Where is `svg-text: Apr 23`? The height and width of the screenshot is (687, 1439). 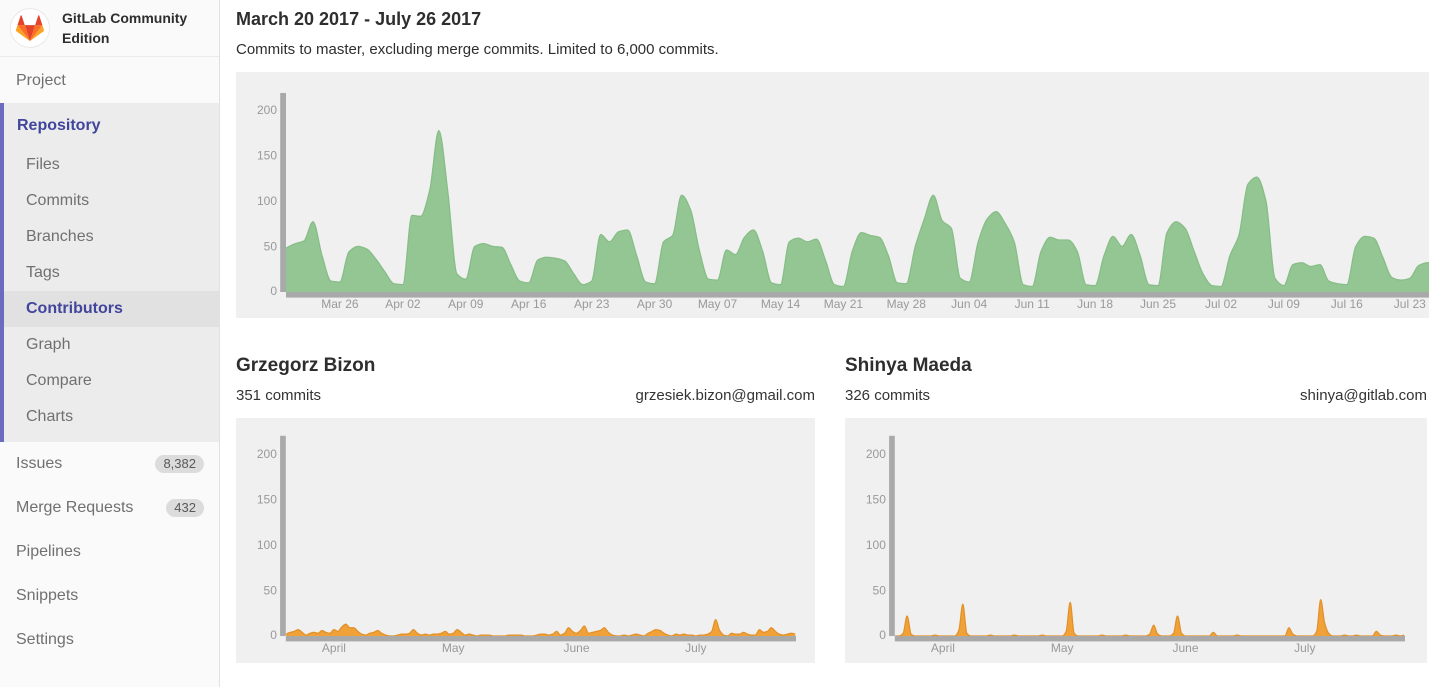 svg-text: Apr 23 is located at coordinates (592, 304).